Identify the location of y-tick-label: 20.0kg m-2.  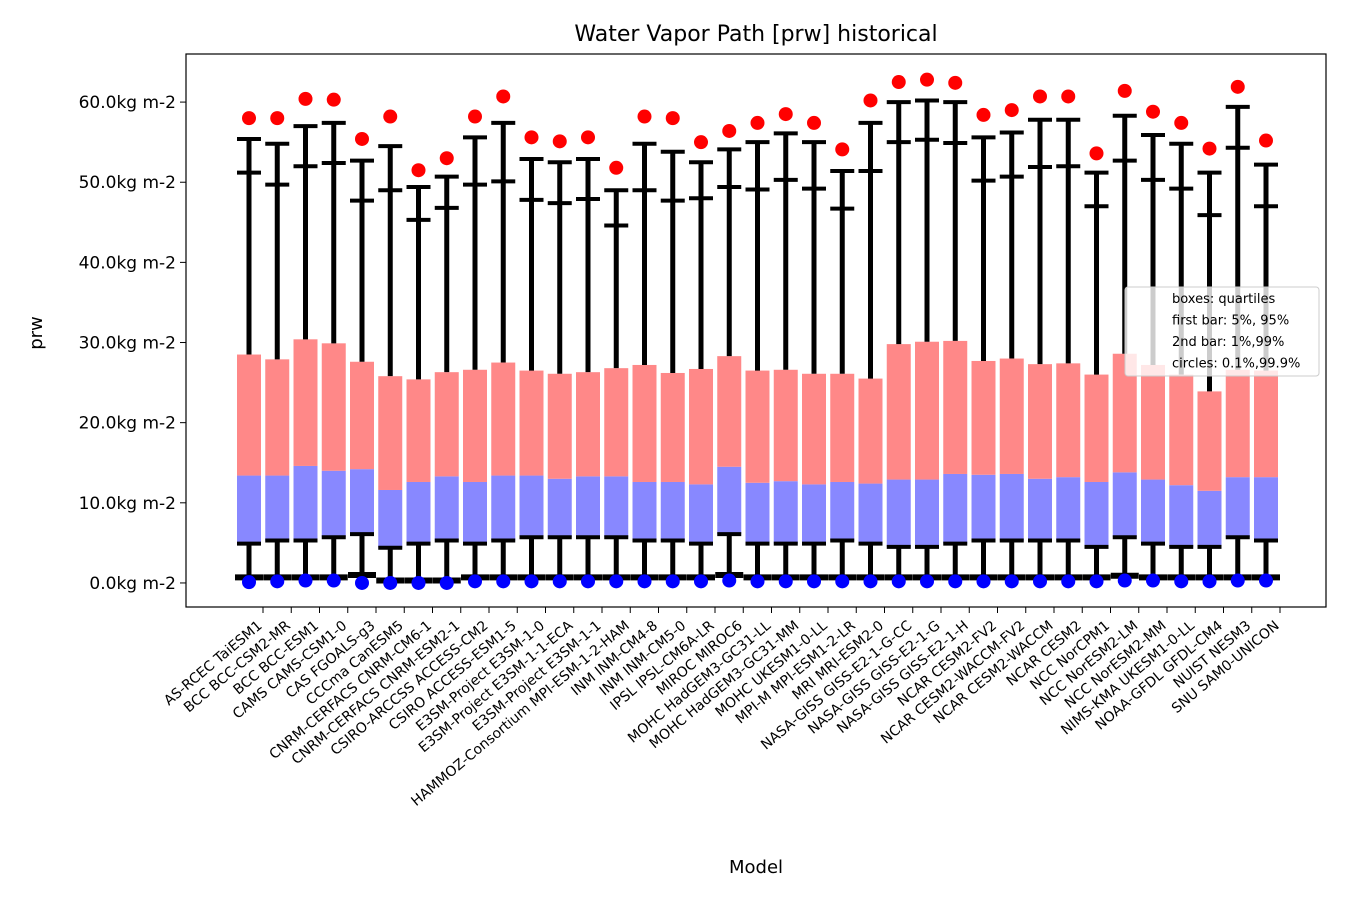
(127, 424).